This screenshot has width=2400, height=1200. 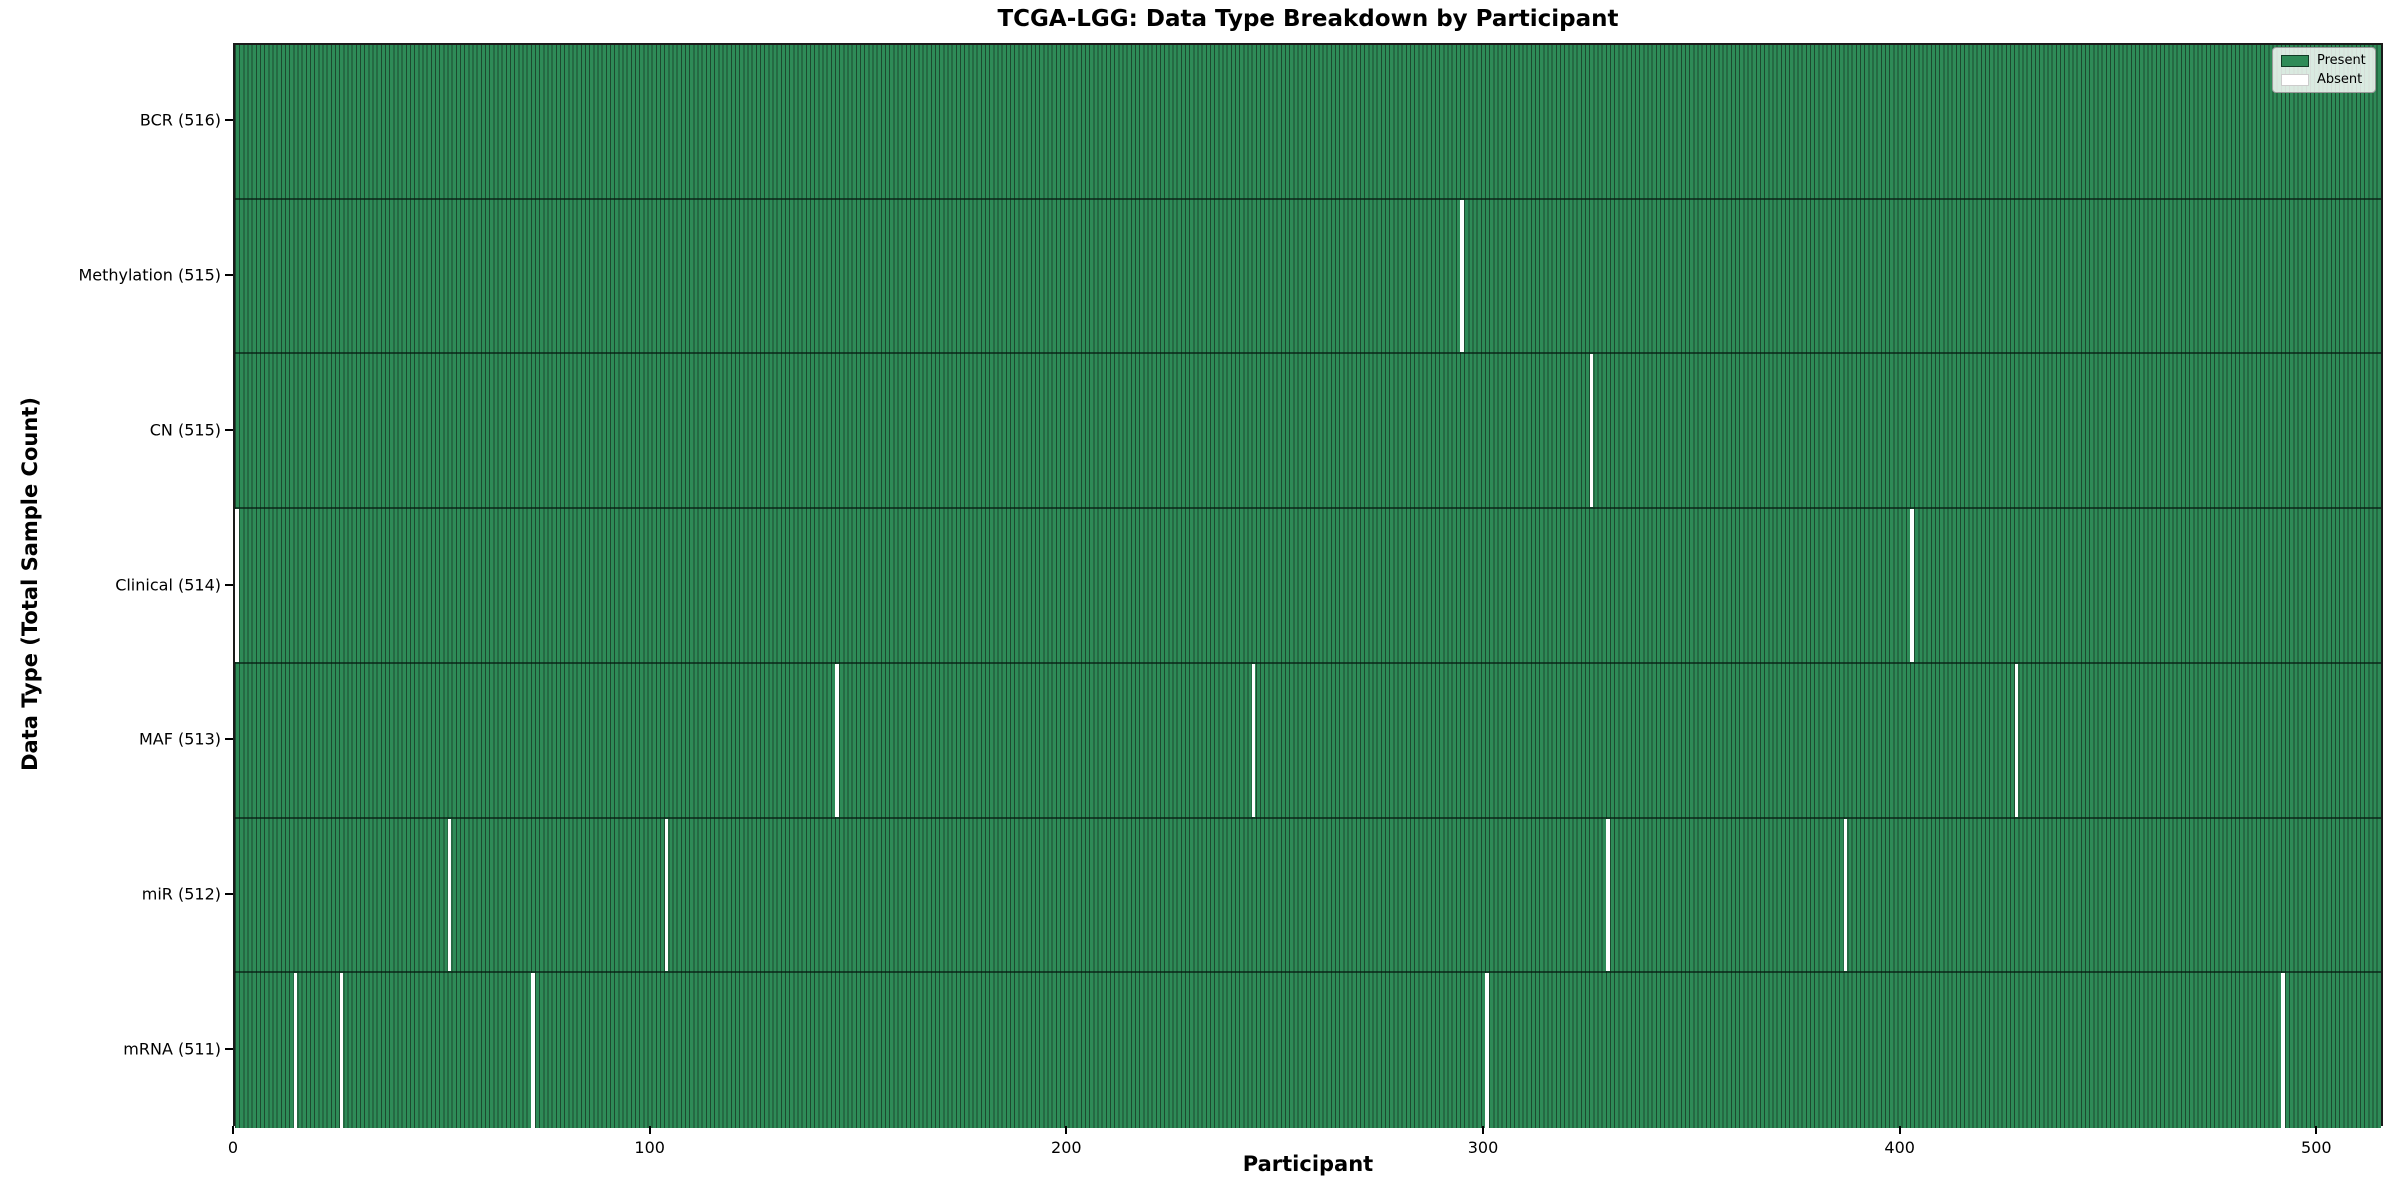 What do you see at coordinates (2316, 1147) in the screenshot?
I see `x-tick-label-500: 500` at bounding box center [2316, 1147].